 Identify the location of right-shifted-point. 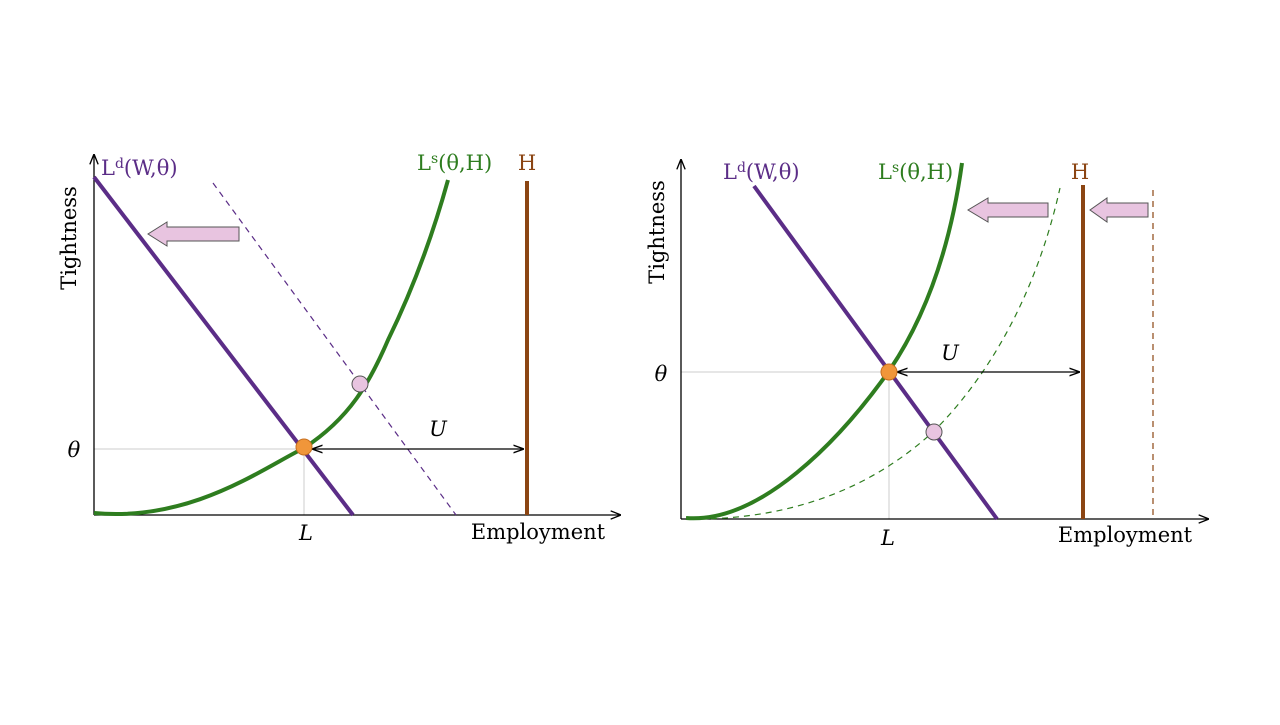
(934, 432).